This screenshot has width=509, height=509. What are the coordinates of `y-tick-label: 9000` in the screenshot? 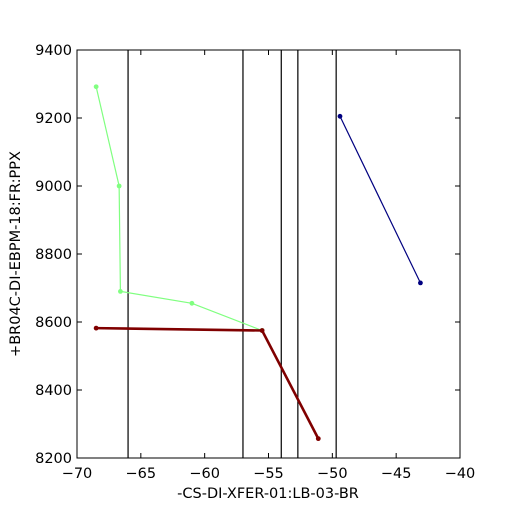 It's located at (53, 187).